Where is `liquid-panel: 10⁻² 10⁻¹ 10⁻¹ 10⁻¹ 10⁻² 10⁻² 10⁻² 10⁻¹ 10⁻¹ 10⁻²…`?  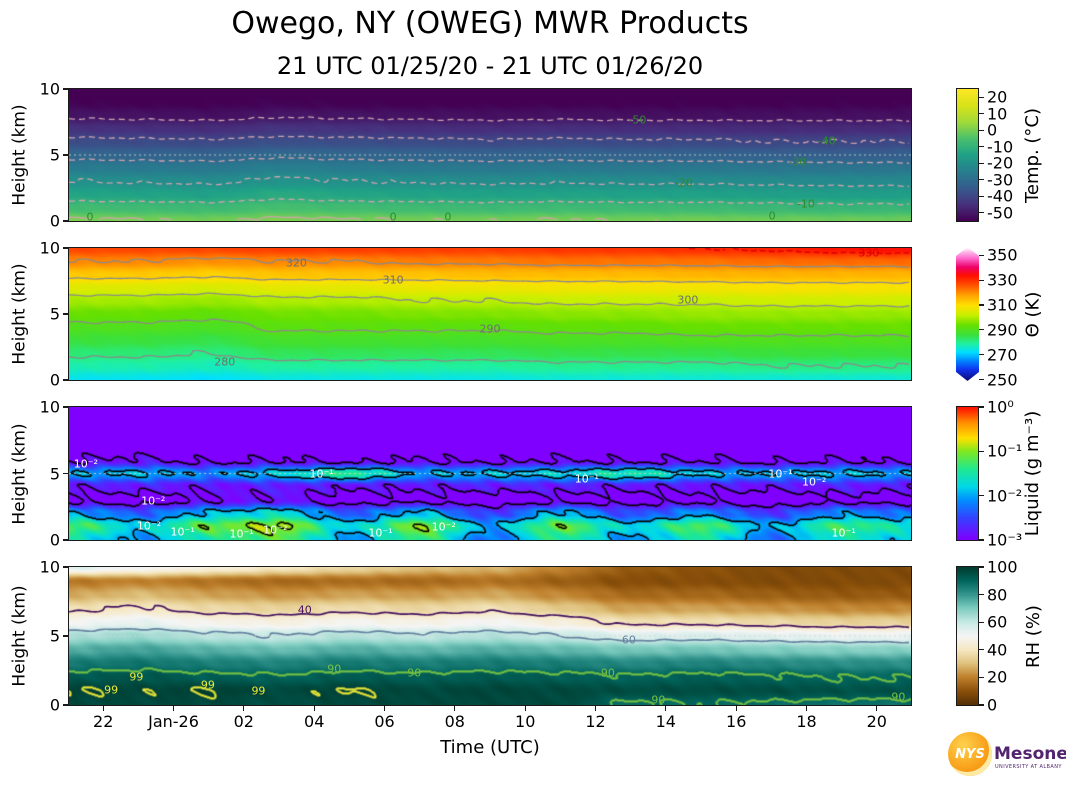
liquid-panel: 10⁻² 10⁻¹ 10⁻¹ 10⁻¹ 10⁻² 10⁻² 10⁻² 10⁻¹ 10⁻¹ 10⁻²… is located at coordinates (490, 473).